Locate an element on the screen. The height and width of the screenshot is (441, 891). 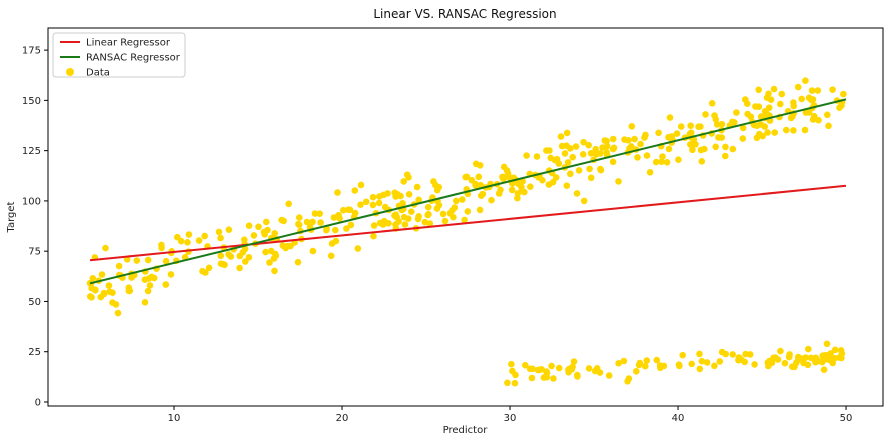
legend-label: RANSAC Regressor is located at coordinates (133, 58).